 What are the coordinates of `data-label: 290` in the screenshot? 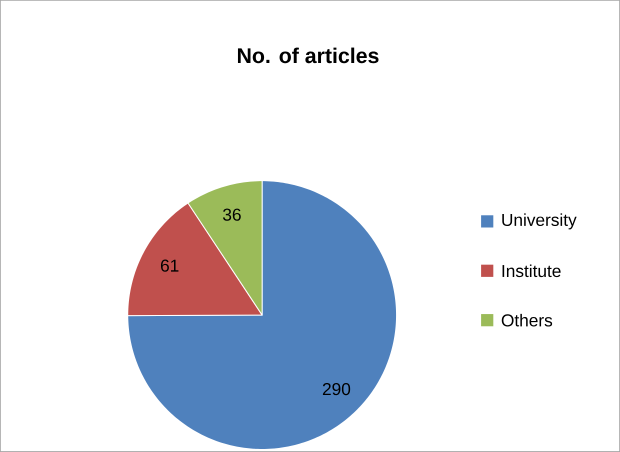 It's located at (336, 389).